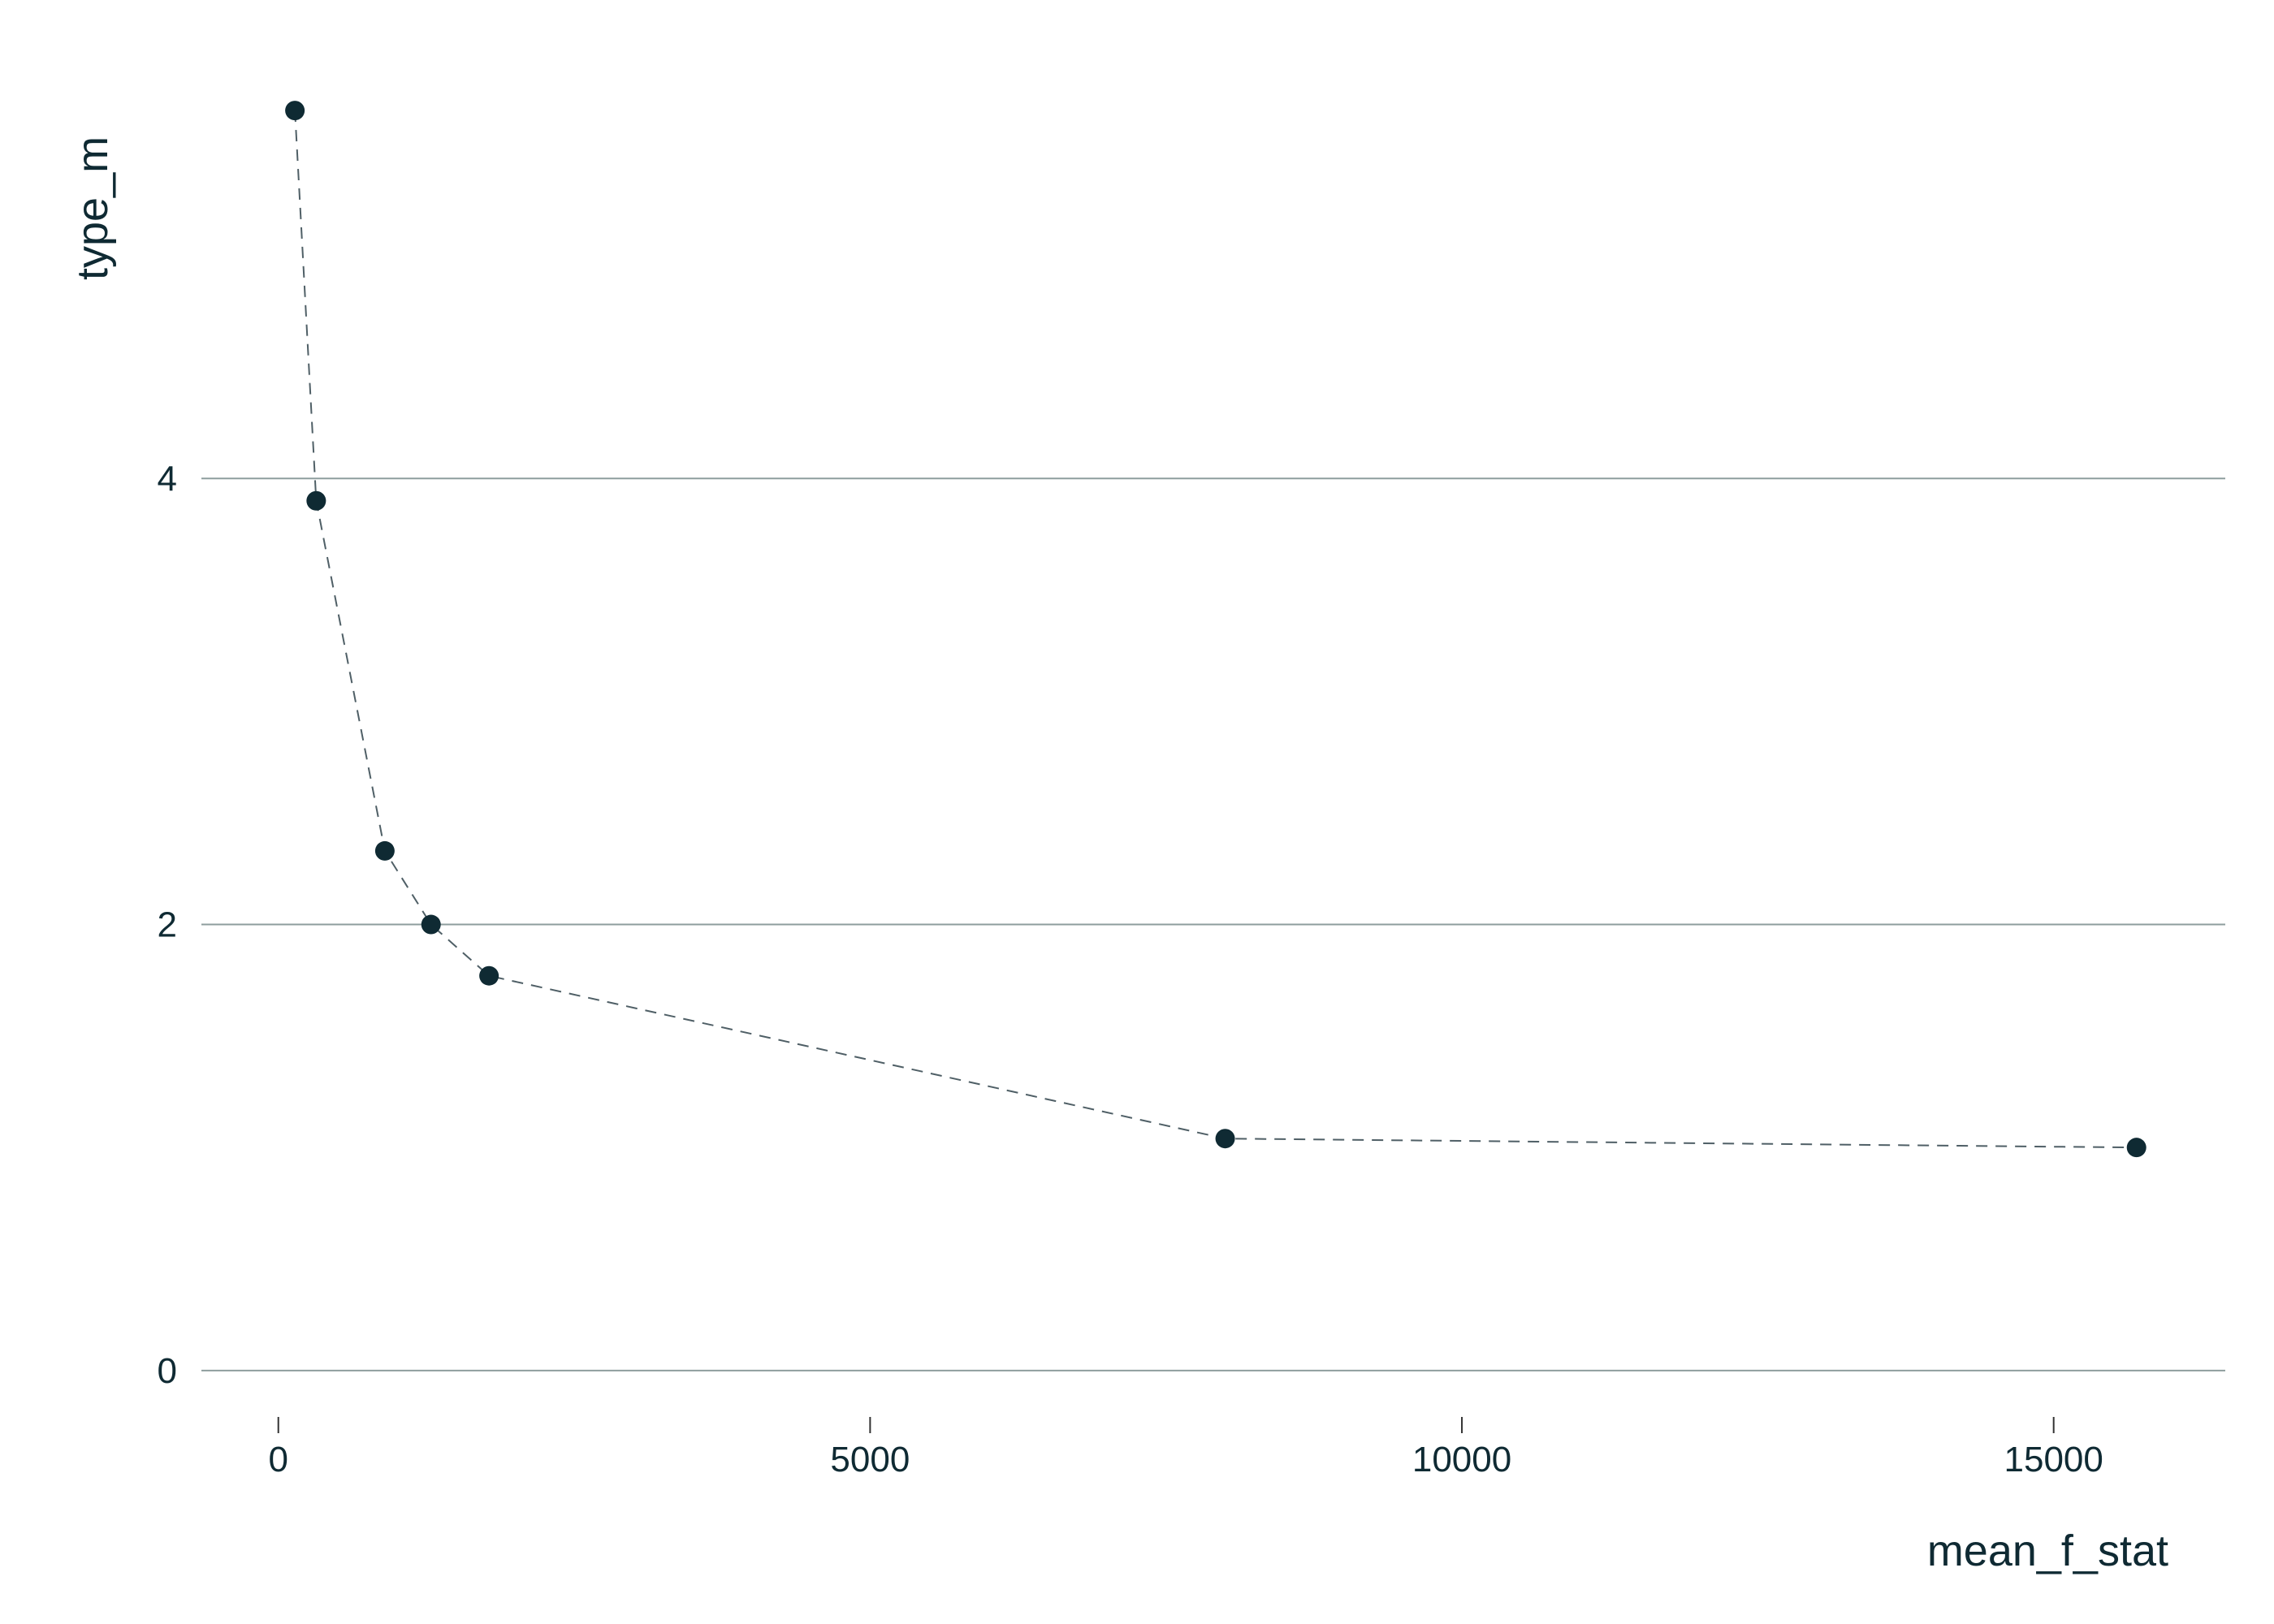 The width and height of the screenshot is (2274, 1624). I want to click on y-tick-label: 2, so click(168, 925).